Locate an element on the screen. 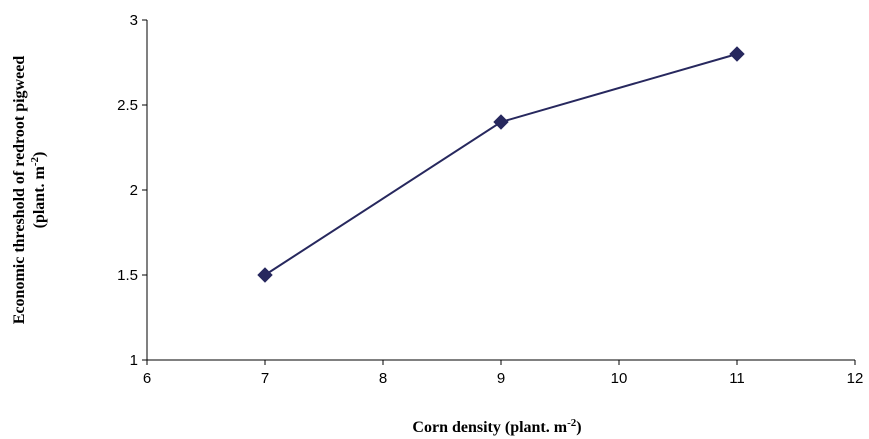  y-axis-ticks: 1 1.5 2 2.5 3 is located at coordinates (132, 190).